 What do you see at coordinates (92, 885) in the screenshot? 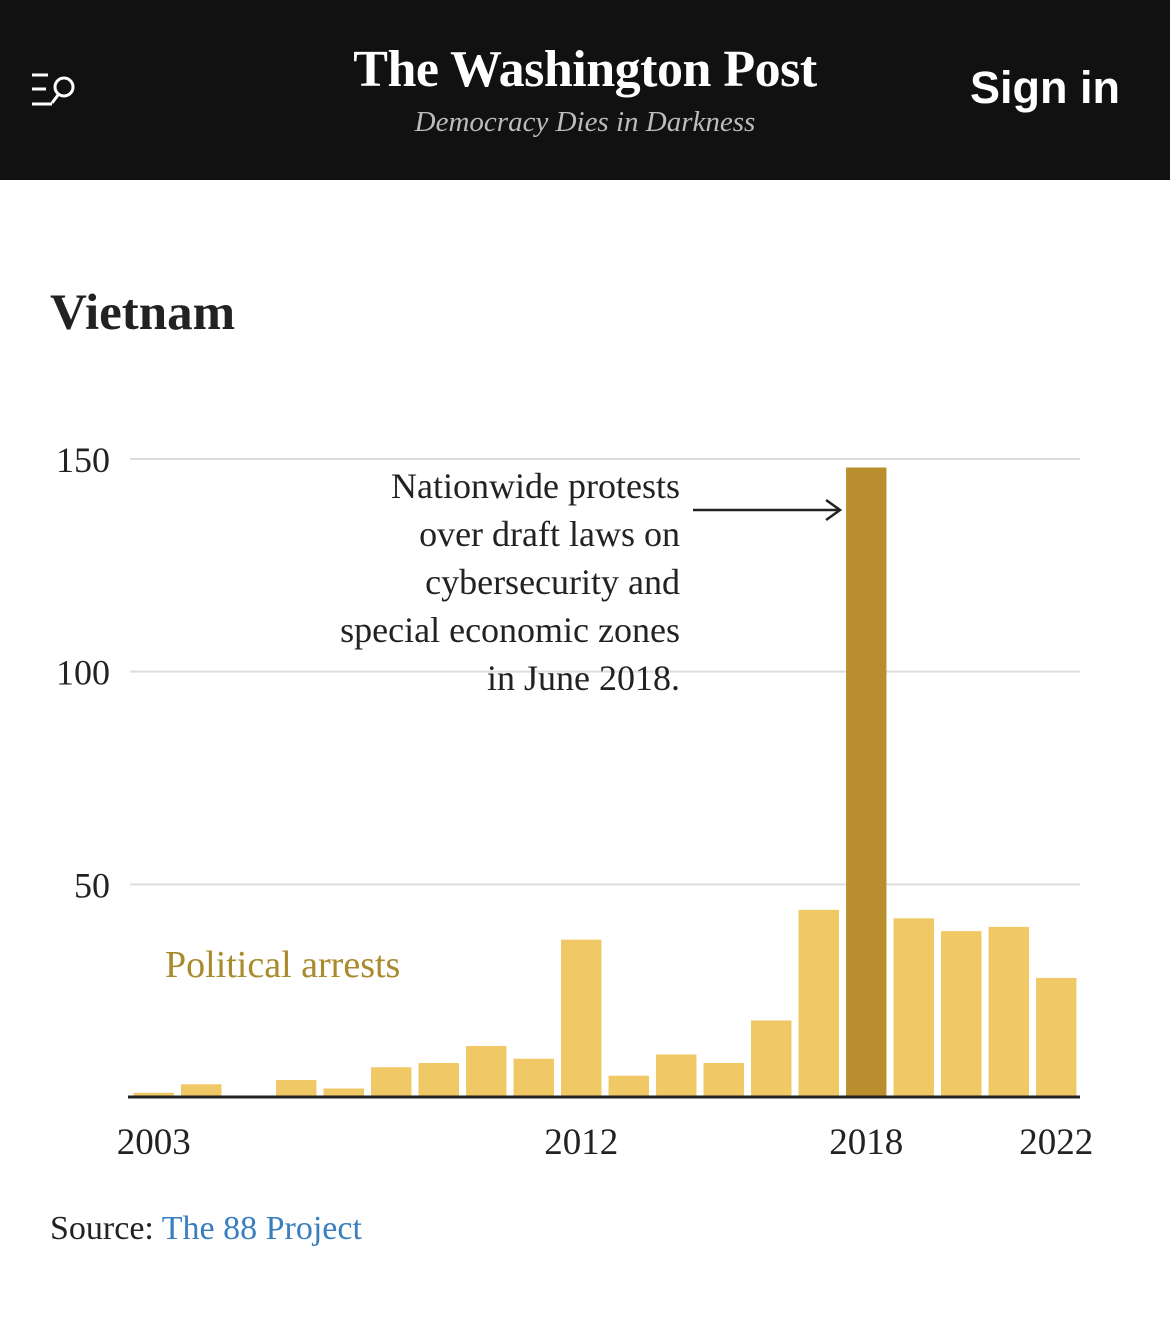
I see `y-tick-label: 50` at bounding box center [92, 885].